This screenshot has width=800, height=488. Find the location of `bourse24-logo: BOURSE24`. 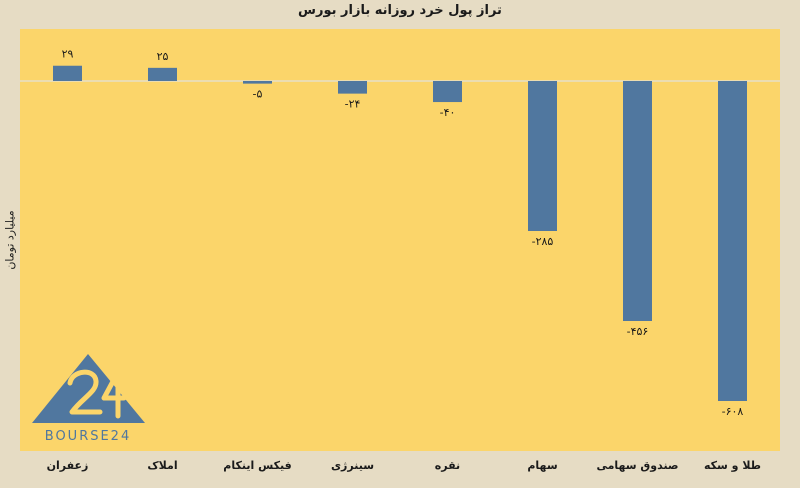

bourse24-logo: BOURSE24 is located at coordinates (88, 399).